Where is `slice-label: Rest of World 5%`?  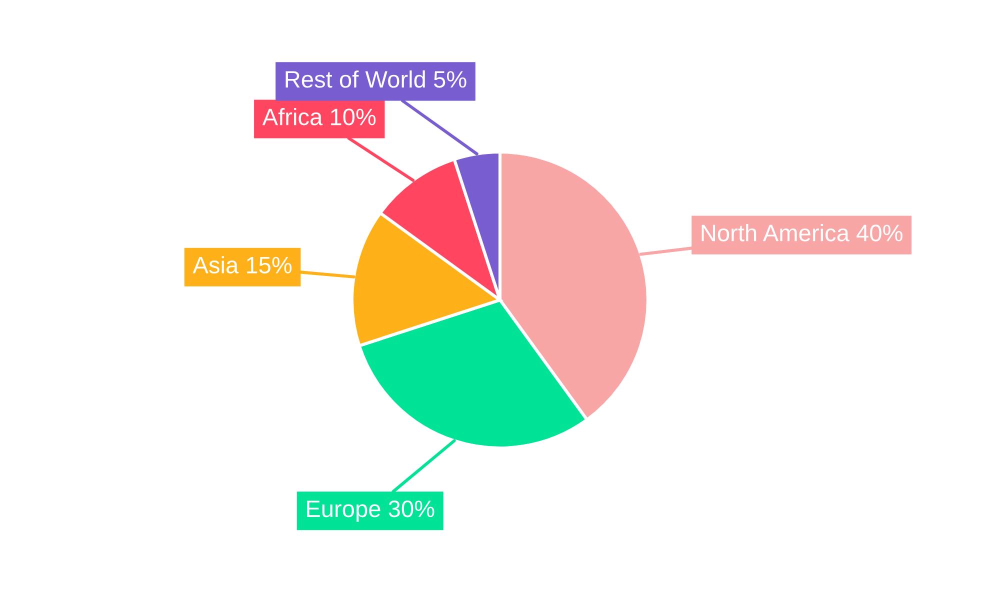 slice-label: Rest of World 5% is located at coordinates (376, 79).